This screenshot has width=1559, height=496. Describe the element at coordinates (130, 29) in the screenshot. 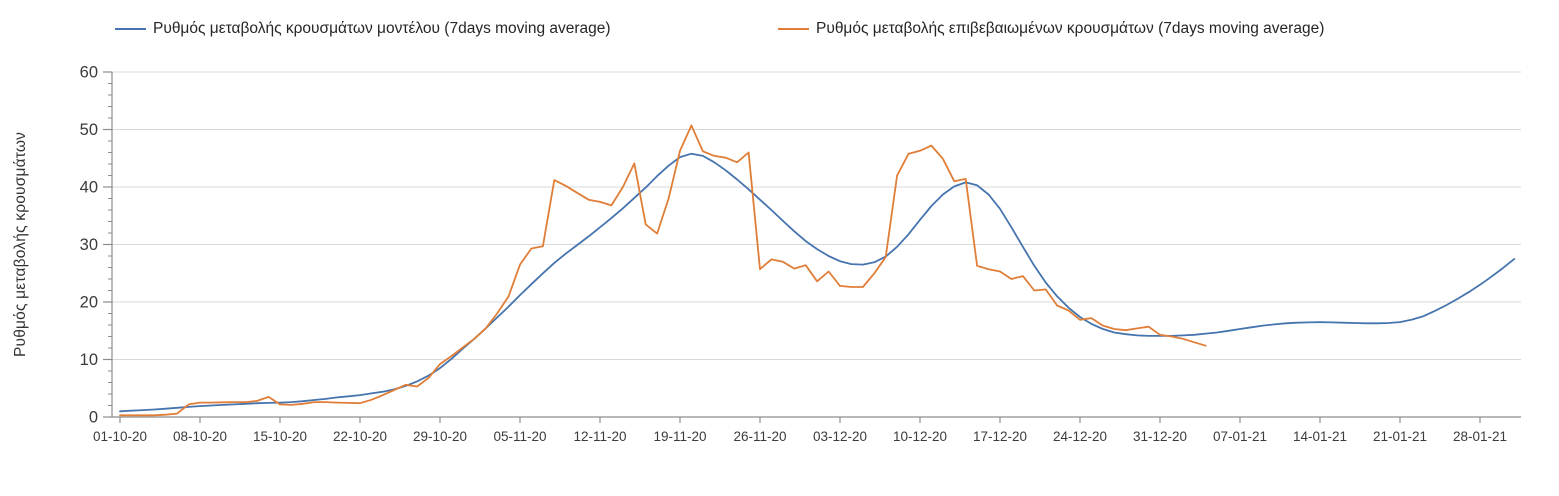

I see `legend-line-swatch-model` at that location.